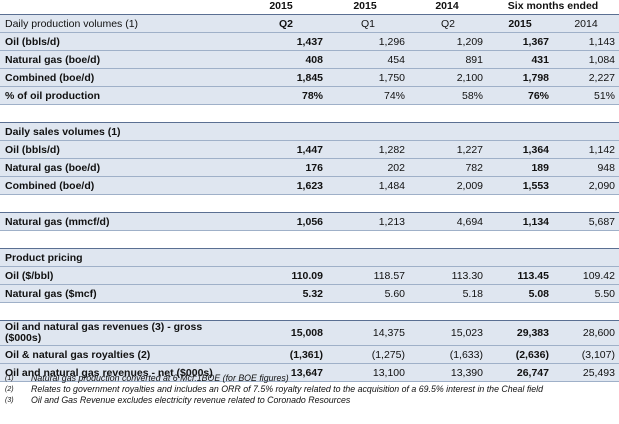  Describe the element at coordinates (520, 333) in the screenshot. I see `cell: 29,383` at that location.